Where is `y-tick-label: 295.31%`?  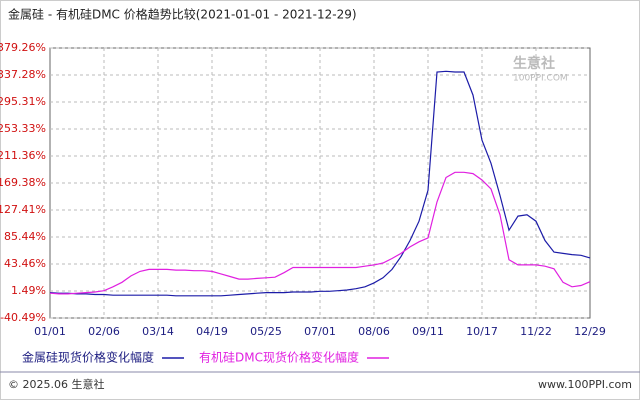 y-tick-label: 295.31% is located at coordinates (23, 101).